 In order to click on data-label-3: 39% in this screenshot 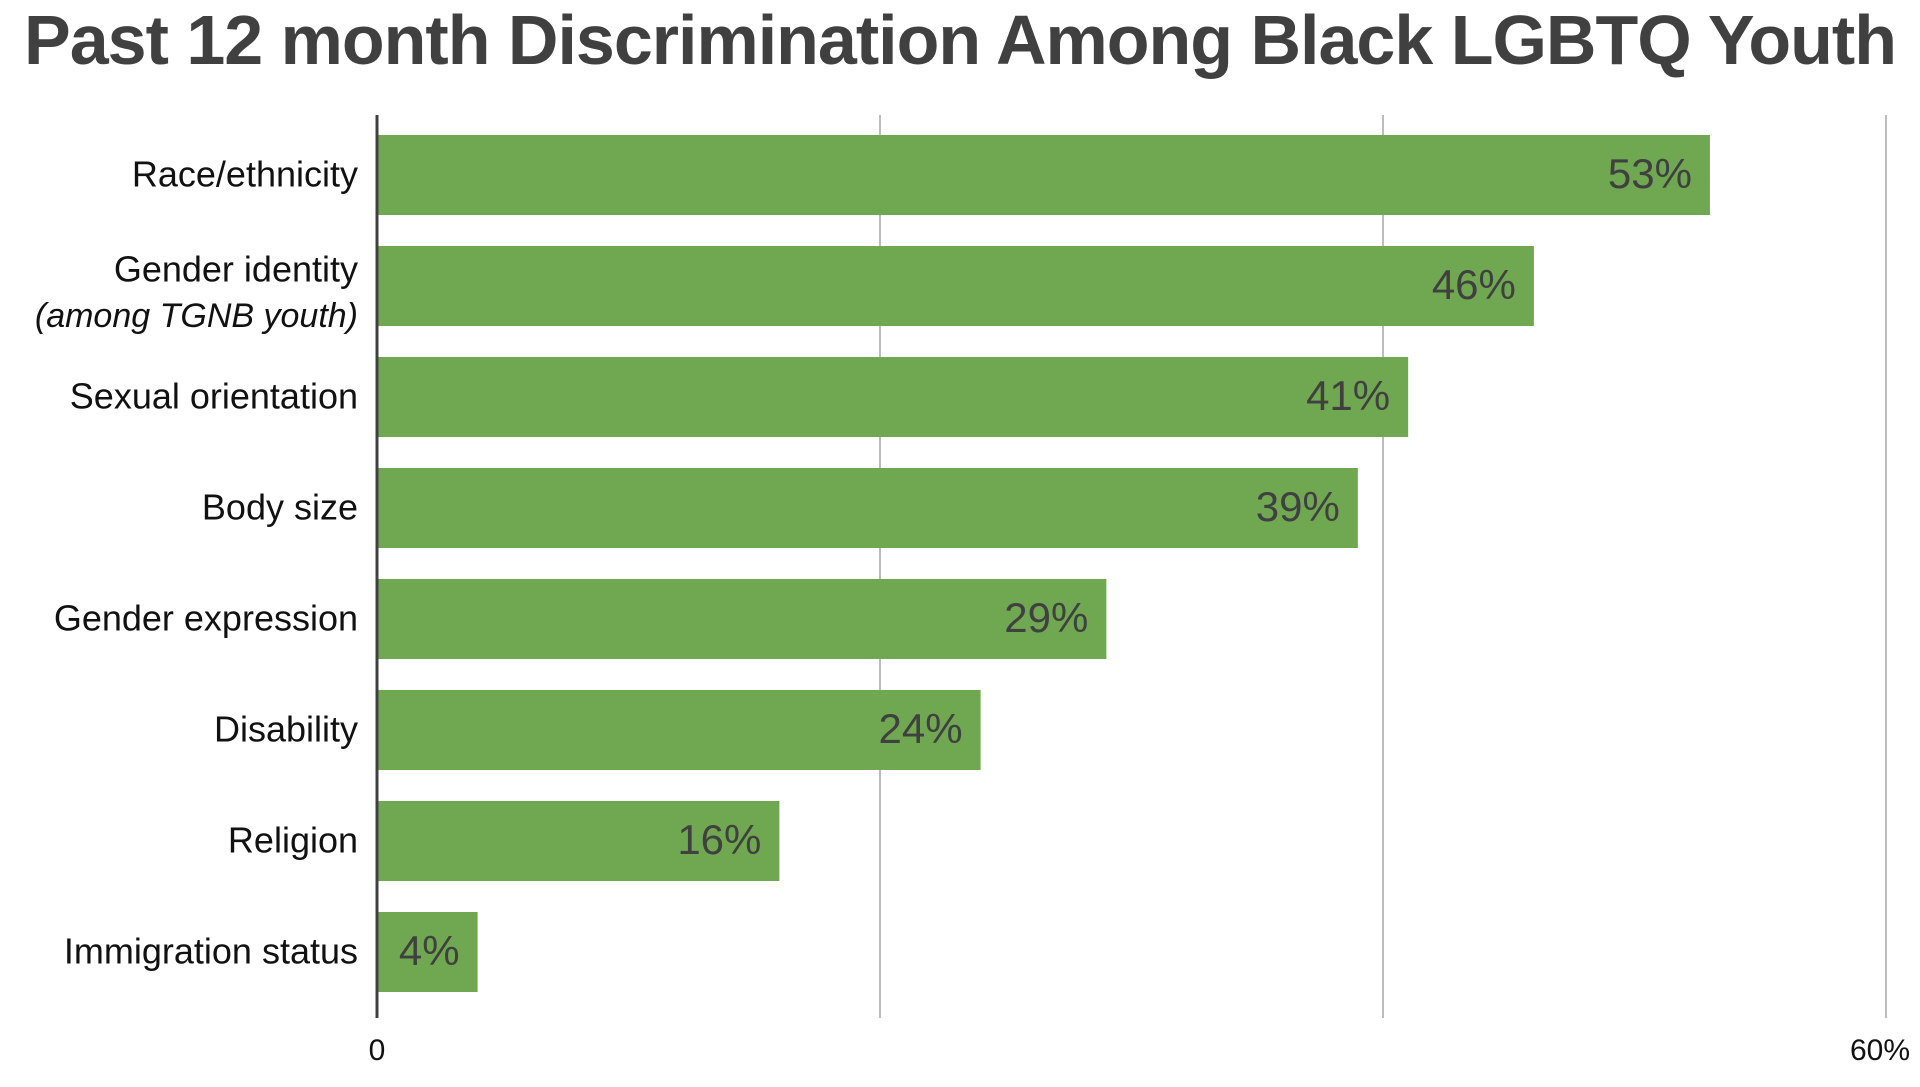, I will do `click(1298, 506)`.